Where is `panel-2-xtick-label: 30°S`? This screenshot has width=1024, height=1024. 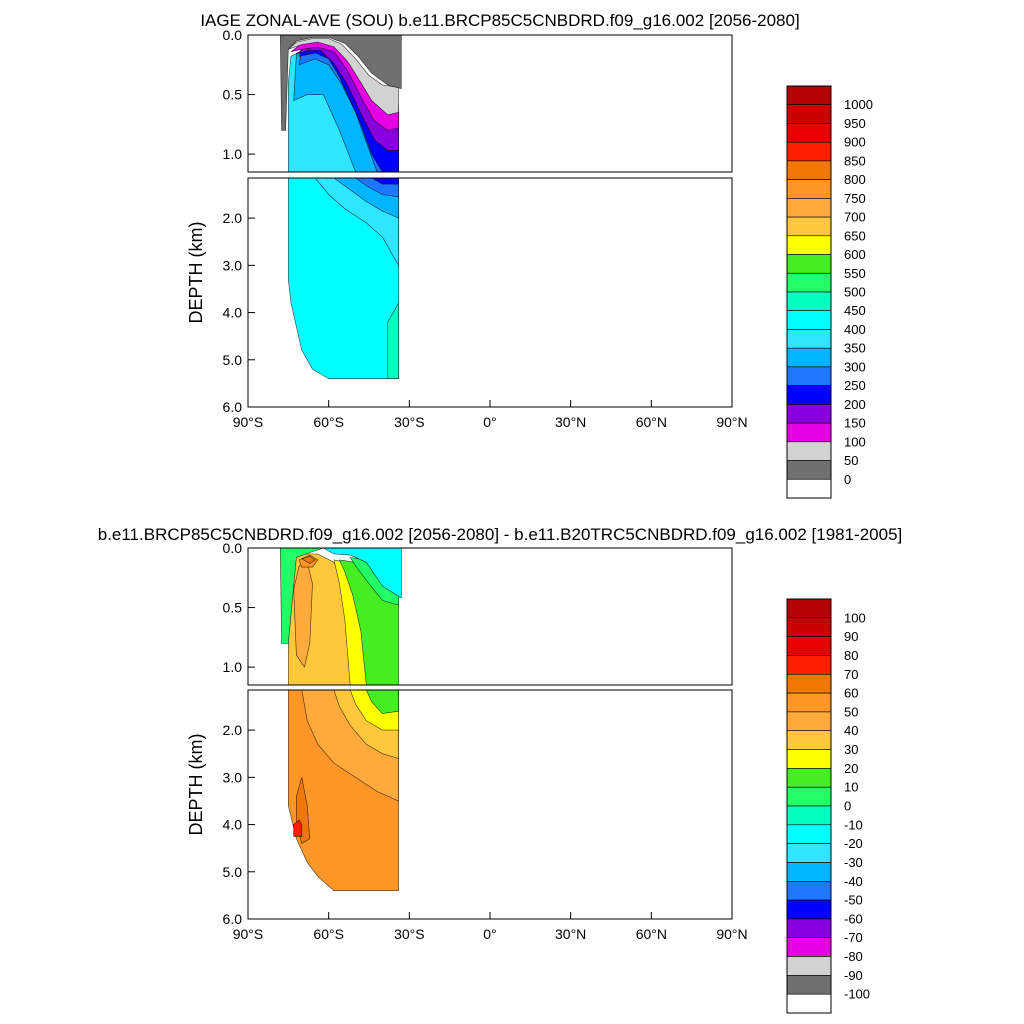
panel-2-xtick-label: 30°S is located at coordinates (409, 934).